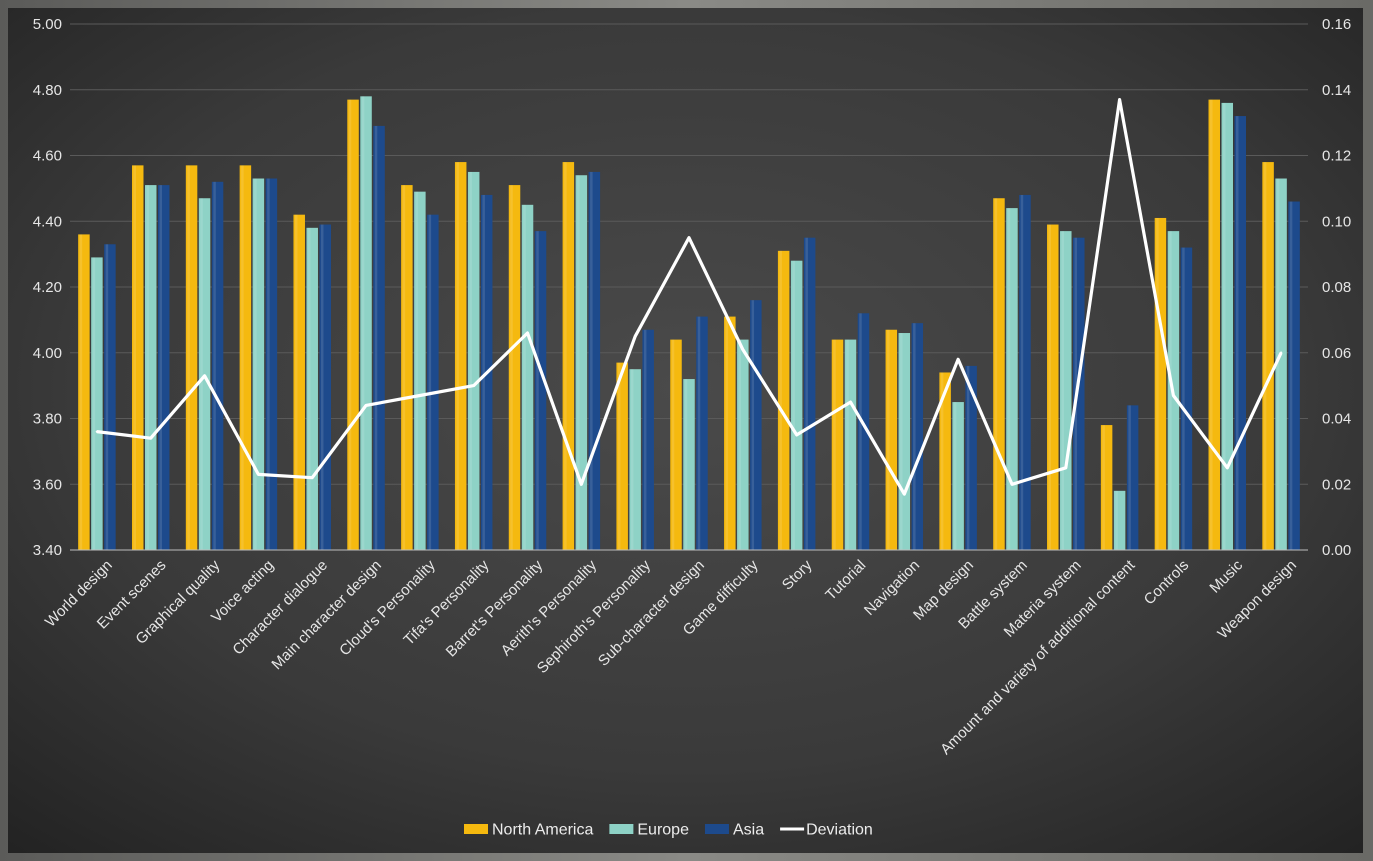 Image resolution: width=1373 pixels, height=861 pixels. Describe the element at coordinates (1336, 419) in the screenshot. I see `right-tick-label: 0.04` at that location.